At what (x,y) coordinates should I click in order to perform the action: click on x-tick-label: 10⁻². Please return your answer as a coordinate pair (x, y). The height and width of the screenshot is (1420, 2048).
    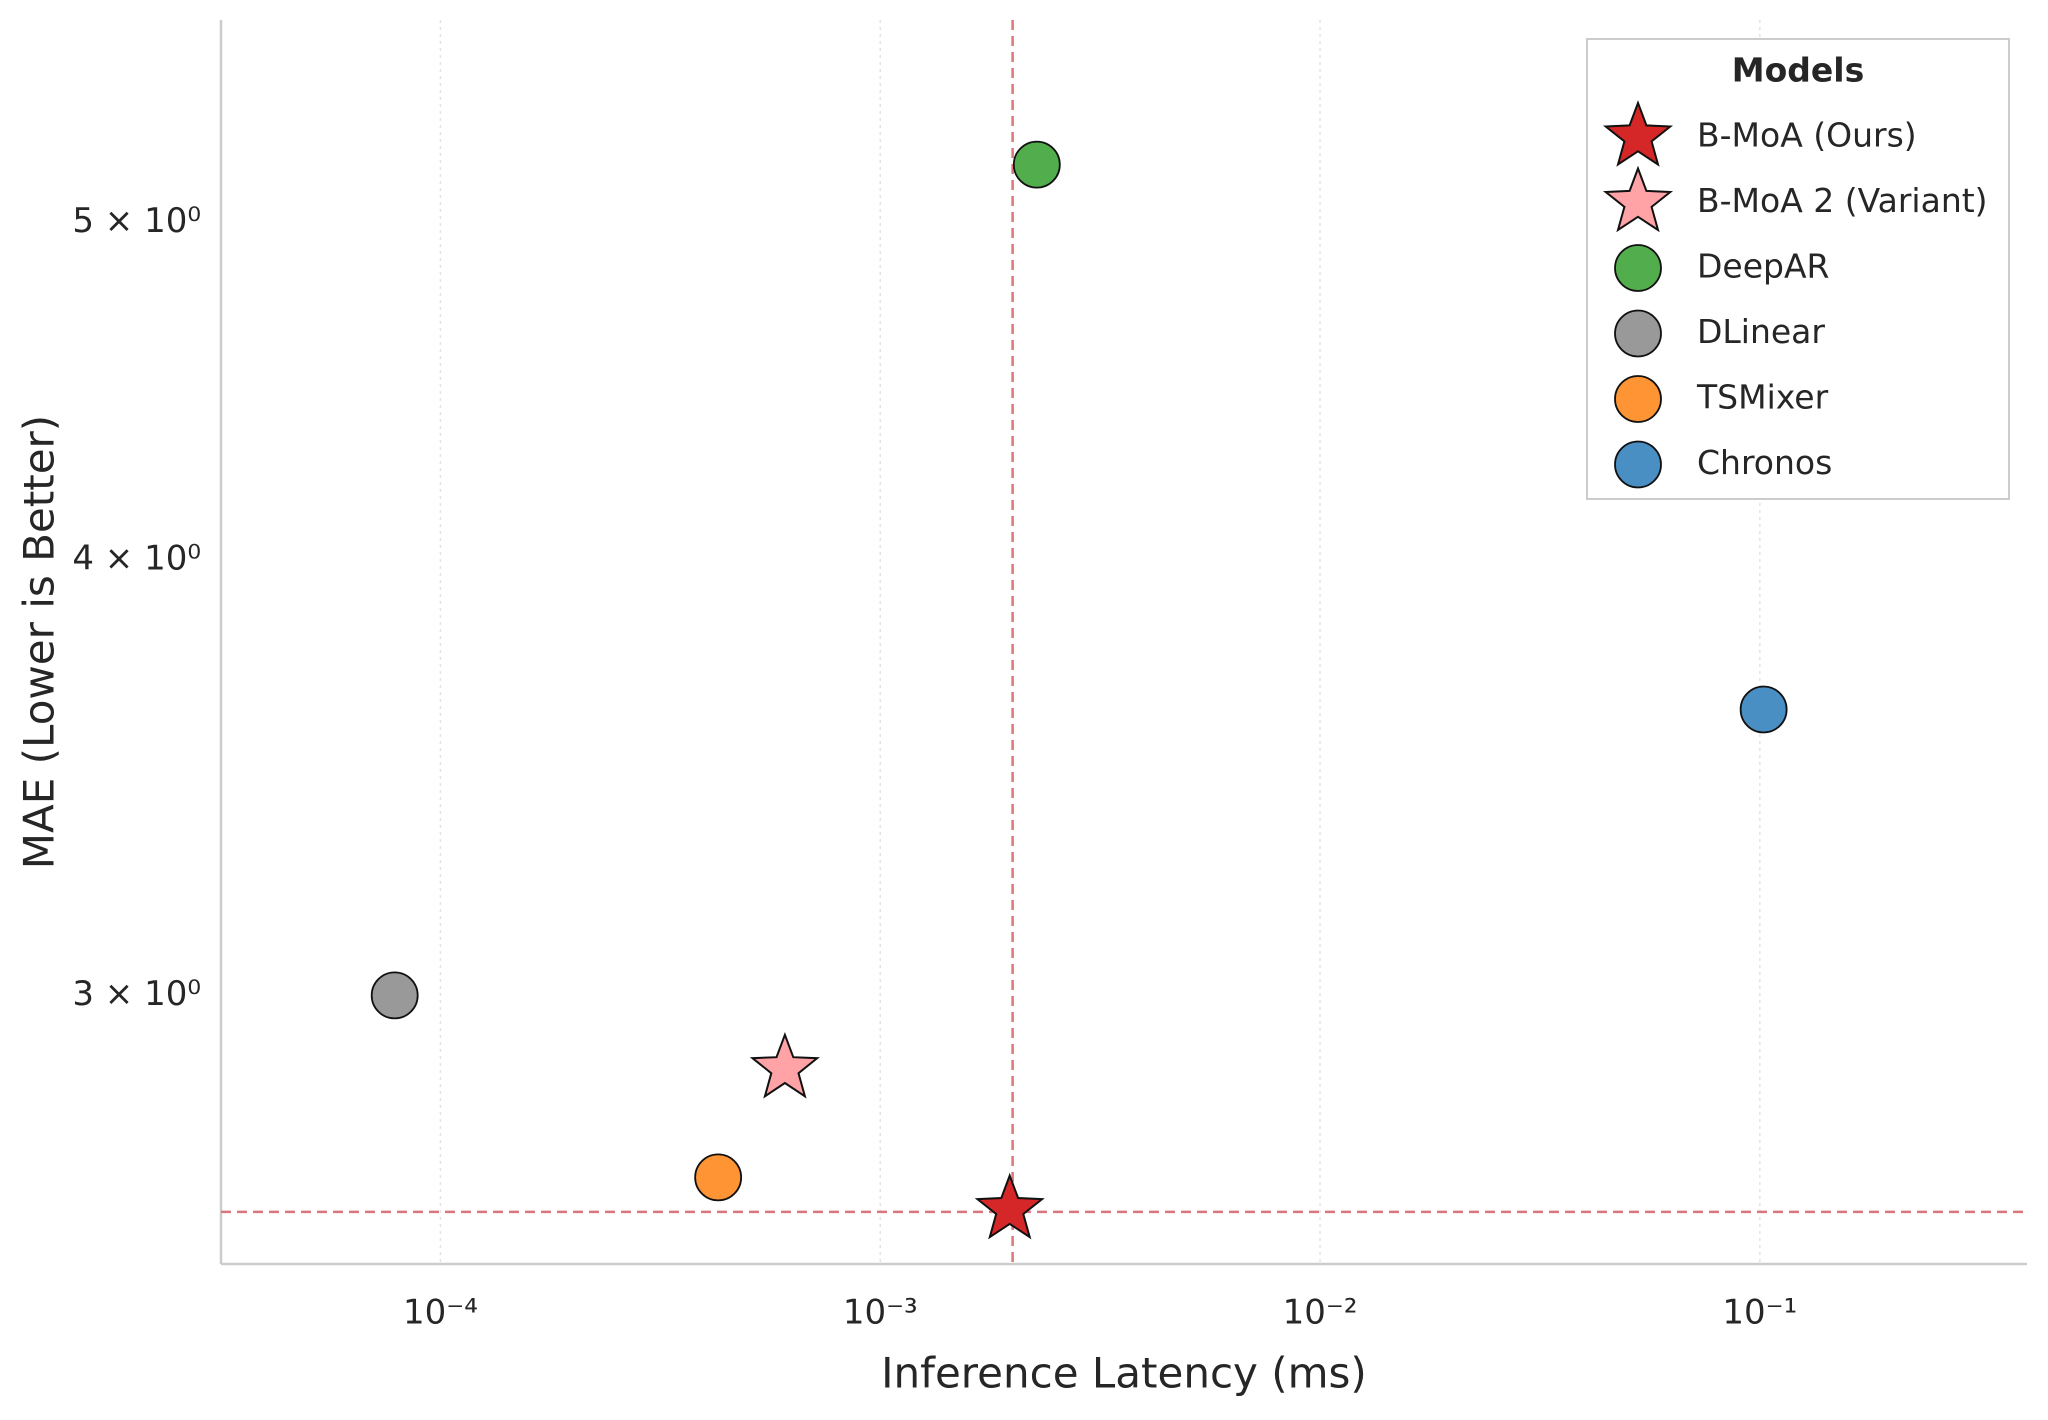
    Looking at the image, I should click on (1320, 1313).